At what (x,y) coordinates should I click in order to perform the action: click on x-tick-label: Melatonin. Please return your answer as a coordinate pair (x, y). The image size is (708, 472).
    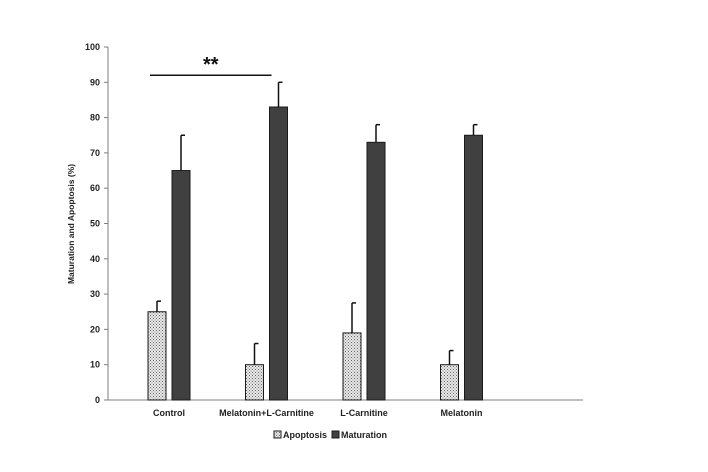
    Looking at the image, I should click on (462, 413).